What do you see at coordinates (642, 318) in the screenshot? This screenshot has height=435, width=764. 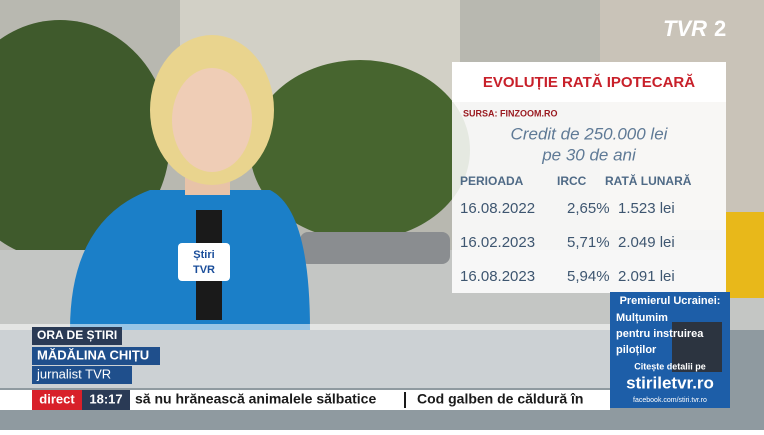 I see `promo-quote: Mulțumim` at bounding box center [642, 318].